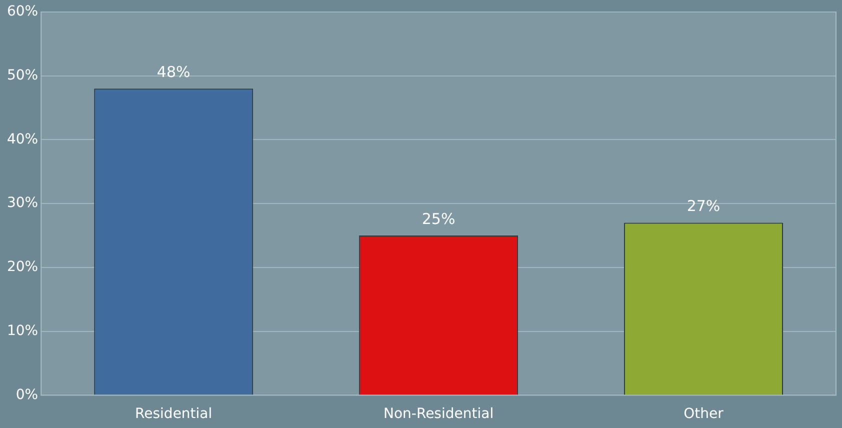  What do you see at coordinates (704, 414) in the screenshot?
I see `x-tick-label: Other` at bounding box center [704, 414].